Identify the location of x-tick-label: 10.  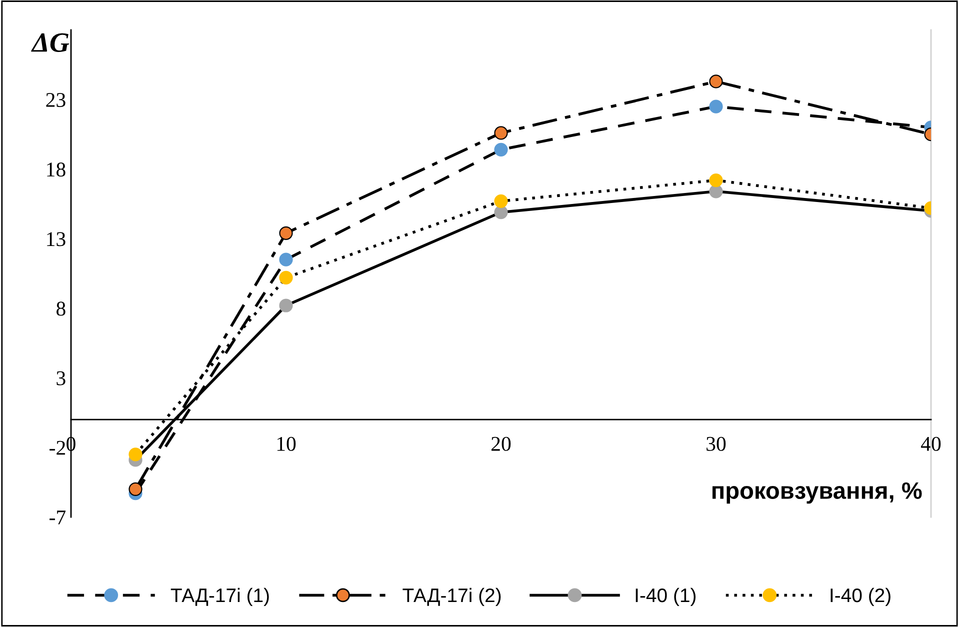
(286, 443).